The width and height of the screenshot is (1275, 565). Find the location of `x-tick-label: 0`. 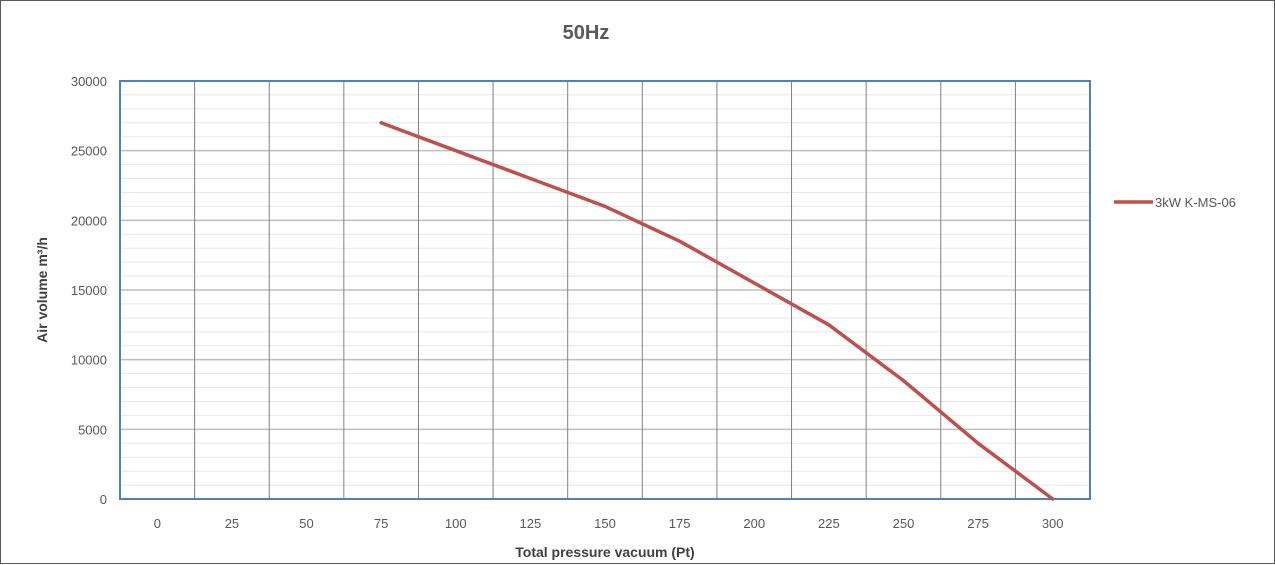

x-tick-label: 0 is located at coordinates (157, 523).